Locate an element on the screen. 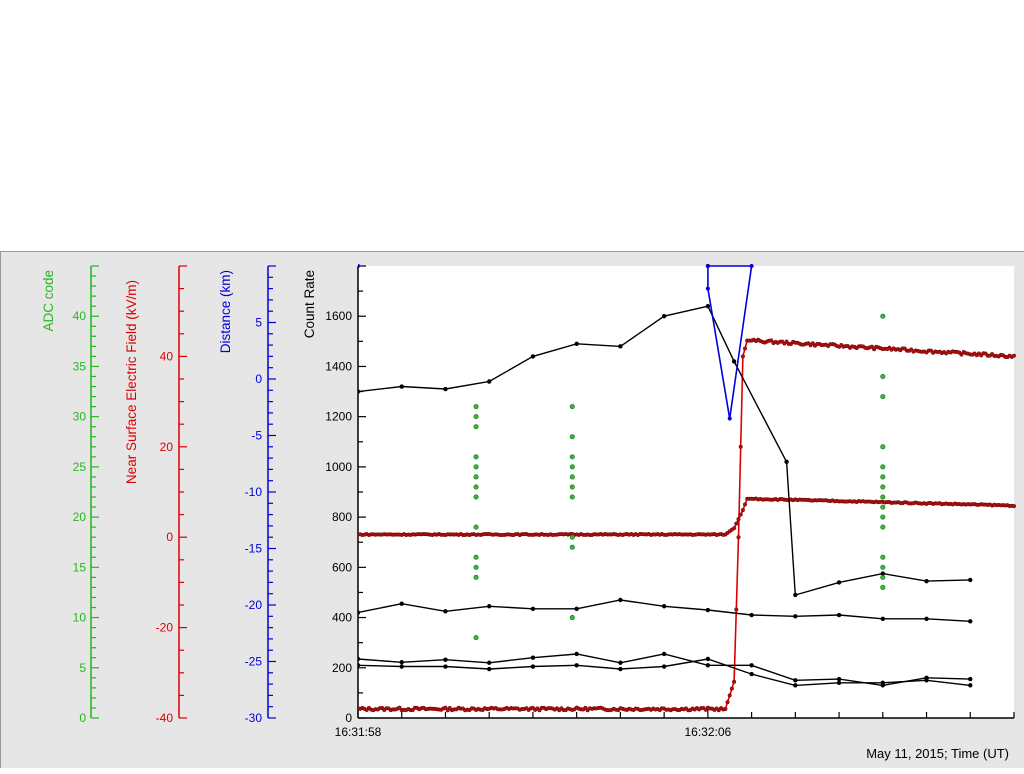 The width and height of the screenshot is (1024, 774). x-tick-label: 16:31:58 is located at coordinates (358, 732).